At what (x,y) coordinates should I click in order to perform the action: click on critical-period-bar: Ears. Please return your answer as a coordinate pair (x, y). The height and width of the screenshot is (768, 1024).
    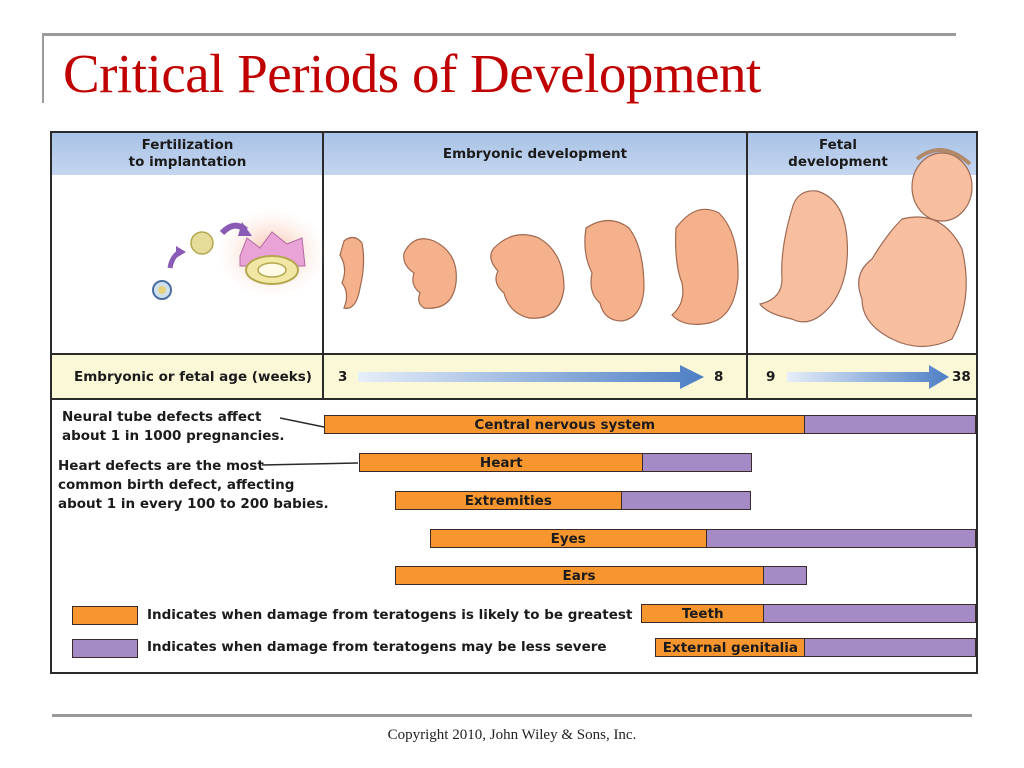
    Looking at the image, I should click on (600, 575).